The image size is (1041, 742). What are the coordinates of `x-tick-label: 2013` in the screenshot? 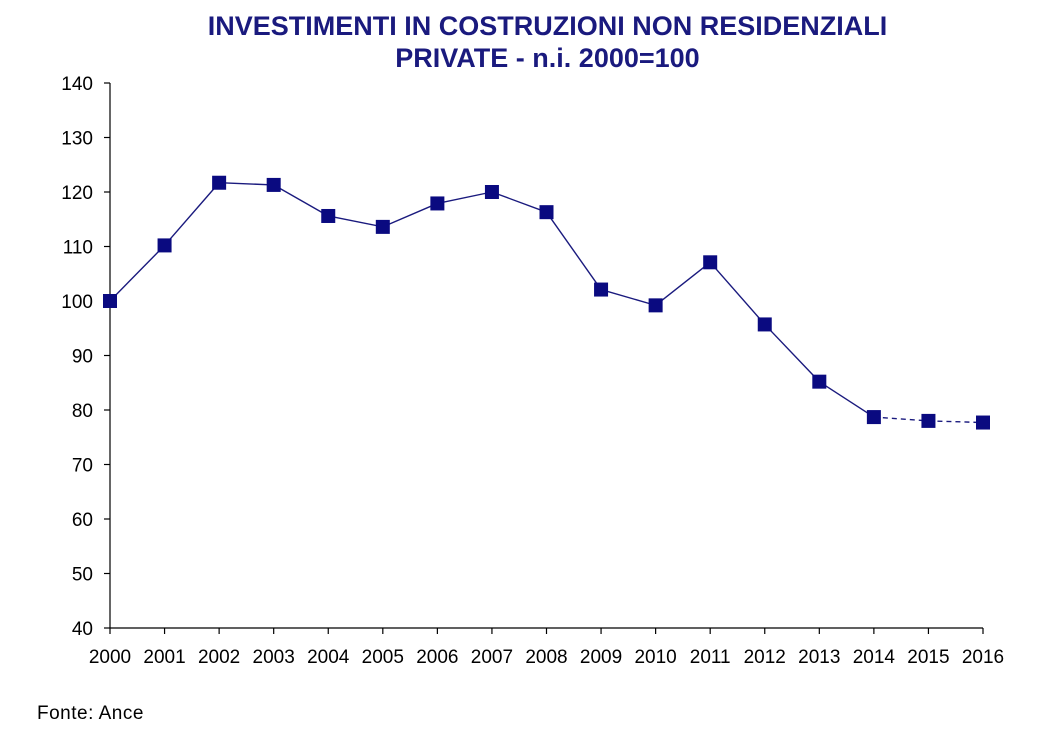 It's located at (819, 657).